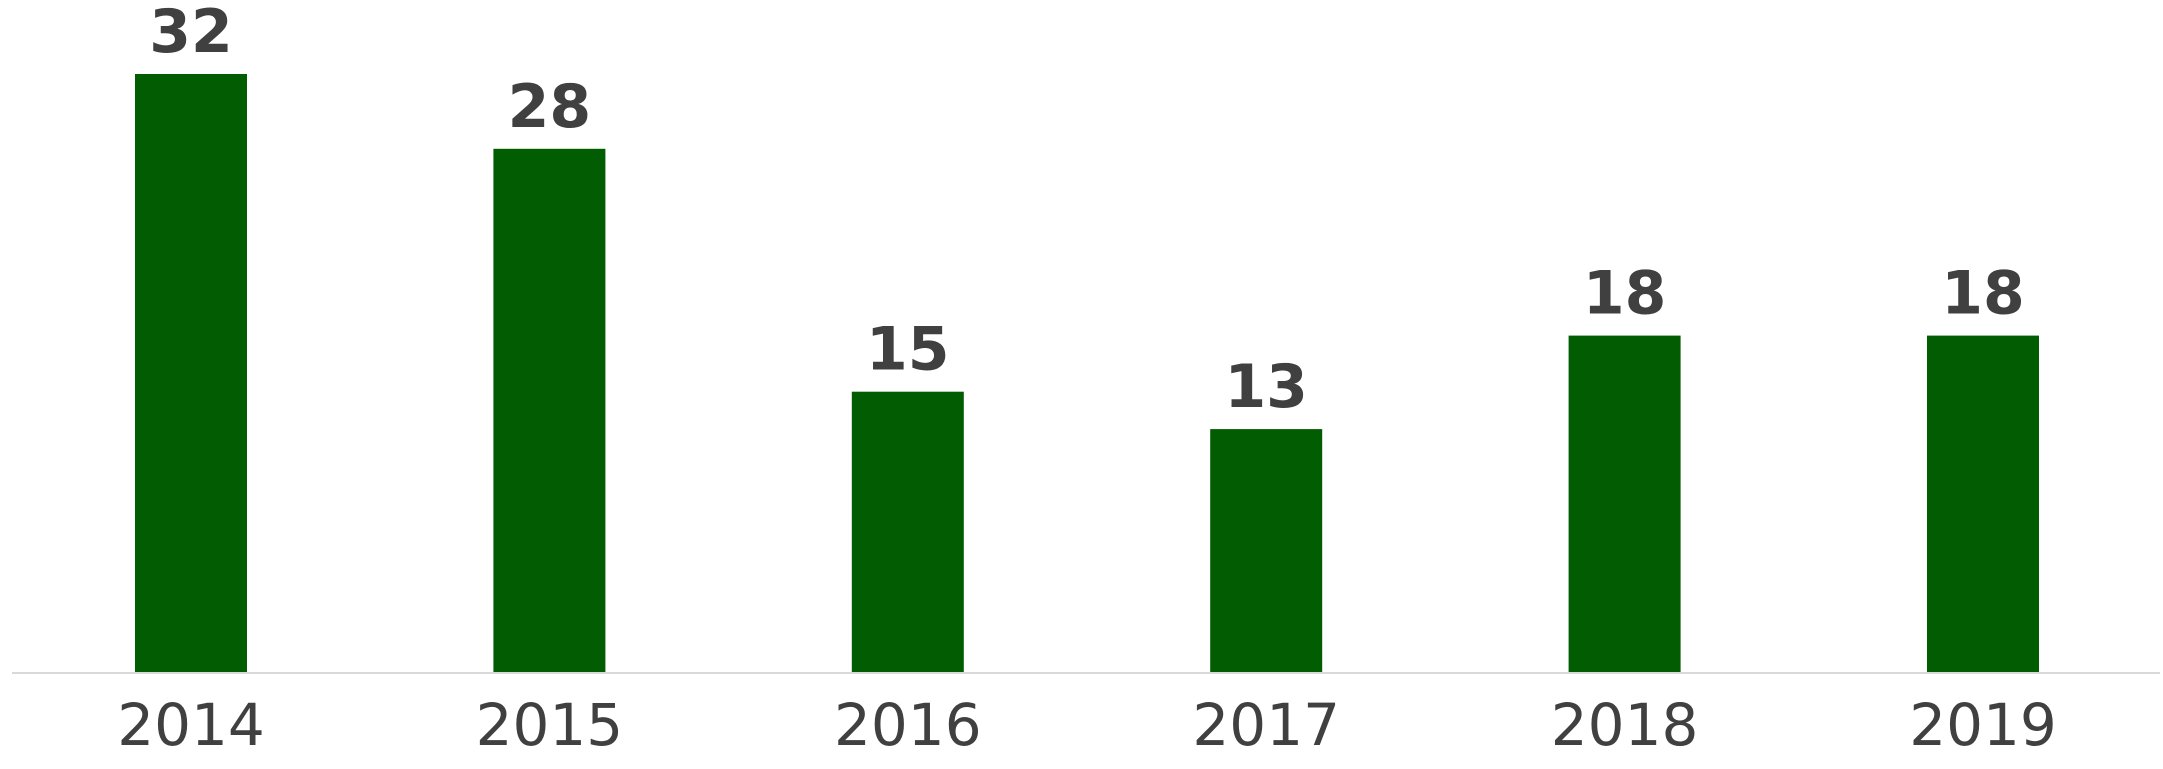 The image size is (2163, 769). What do you see at coordinates (1983, 503) in the screenshot?
I see `bar-2019` at bounding box center [1983, 503].